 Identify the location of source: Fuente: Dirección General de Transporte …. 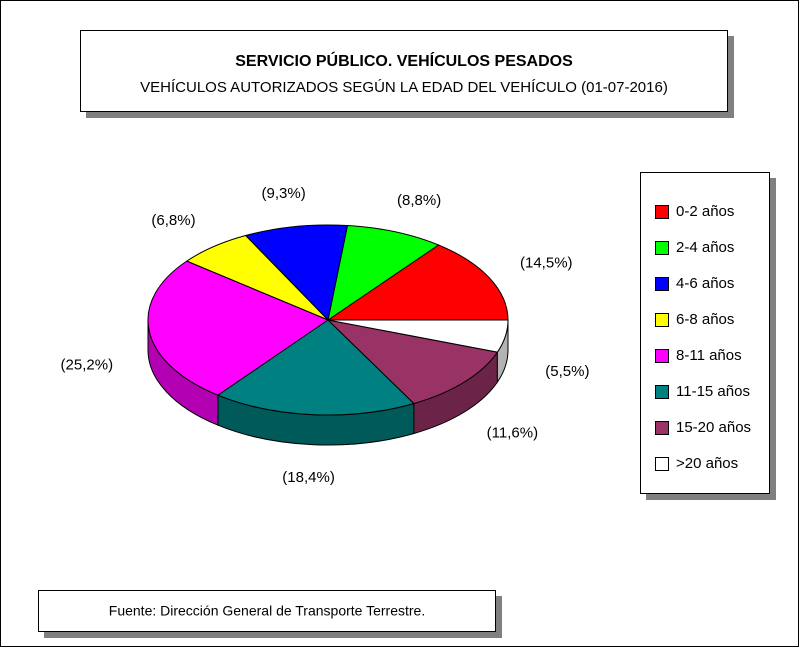
(267, 611).